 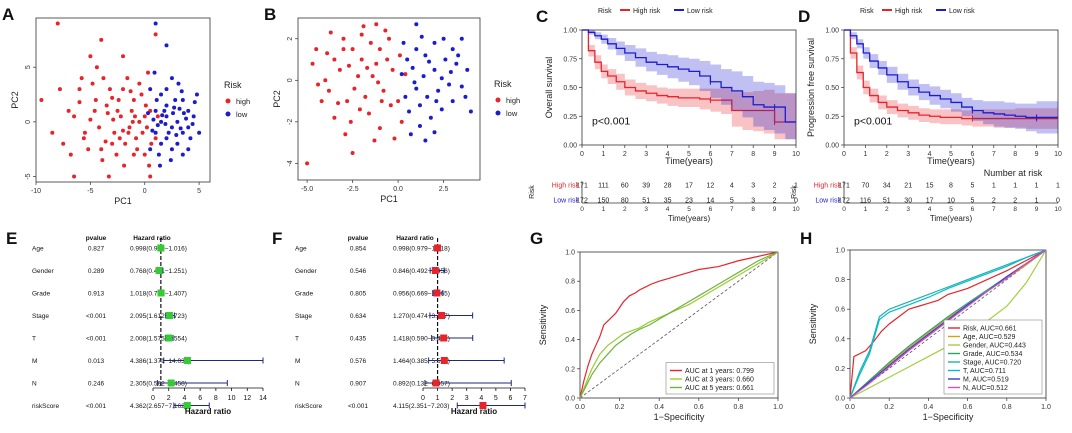 What do you see at coordinates (200, 398) in the screenshot?
I see `x-tick-label: 6` at bounding box center [200, 398].